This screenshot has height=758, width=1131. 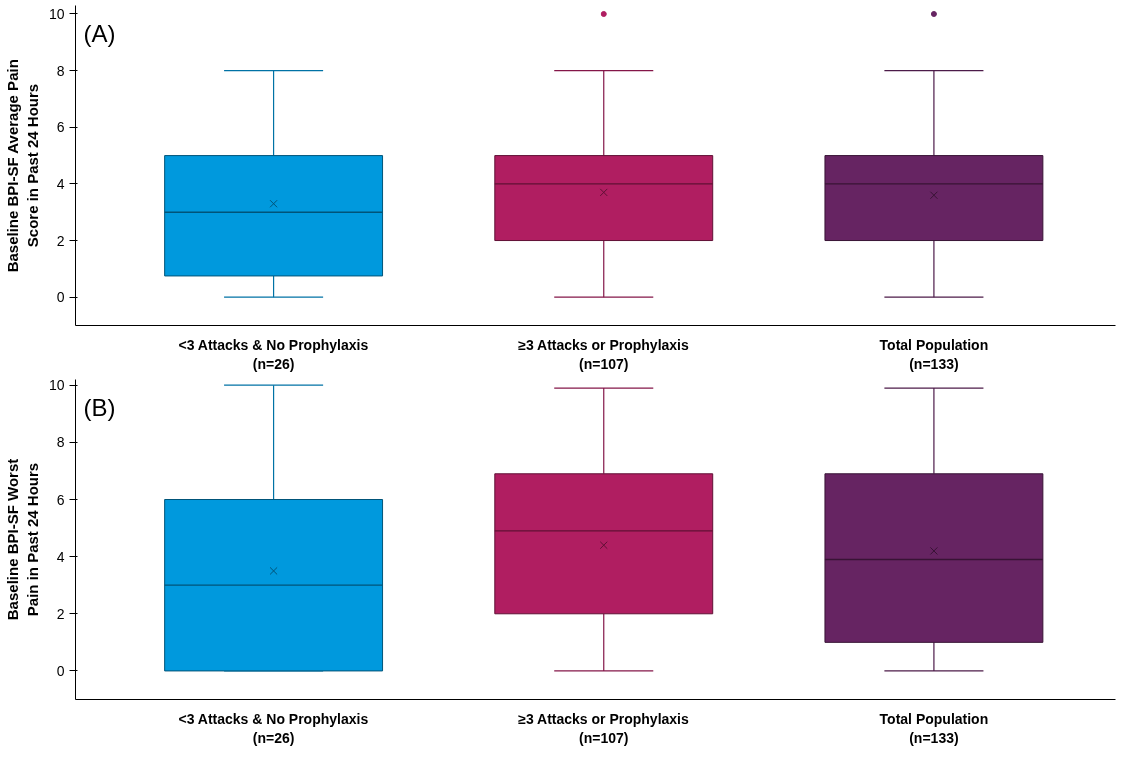 I want to click on y-axis-title: Baseline BPI-SF Average Pain Score in Past 24 Hours, so click(x=22, y=166).